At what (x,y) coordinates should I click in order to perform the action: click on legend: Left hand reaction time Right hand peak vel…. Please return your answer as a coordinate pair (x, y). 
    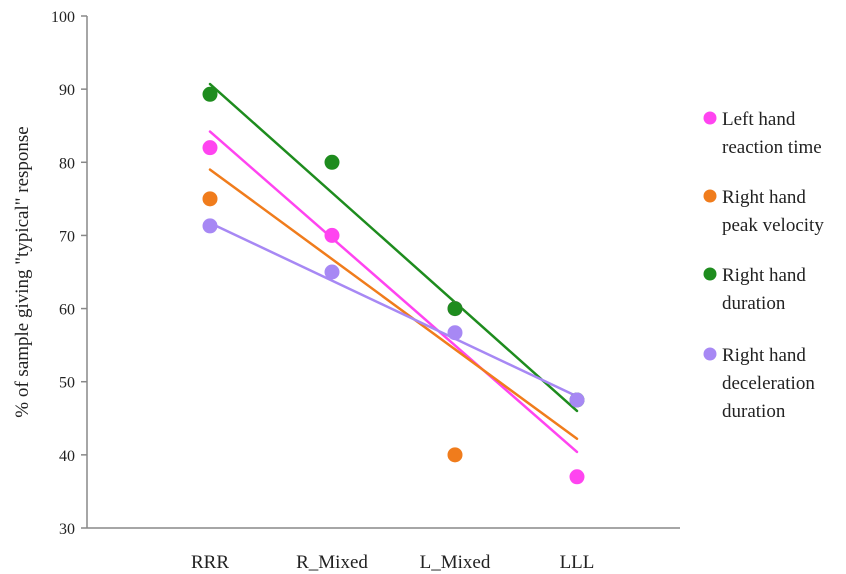
    Looking at the image, I should click on (763, 265).